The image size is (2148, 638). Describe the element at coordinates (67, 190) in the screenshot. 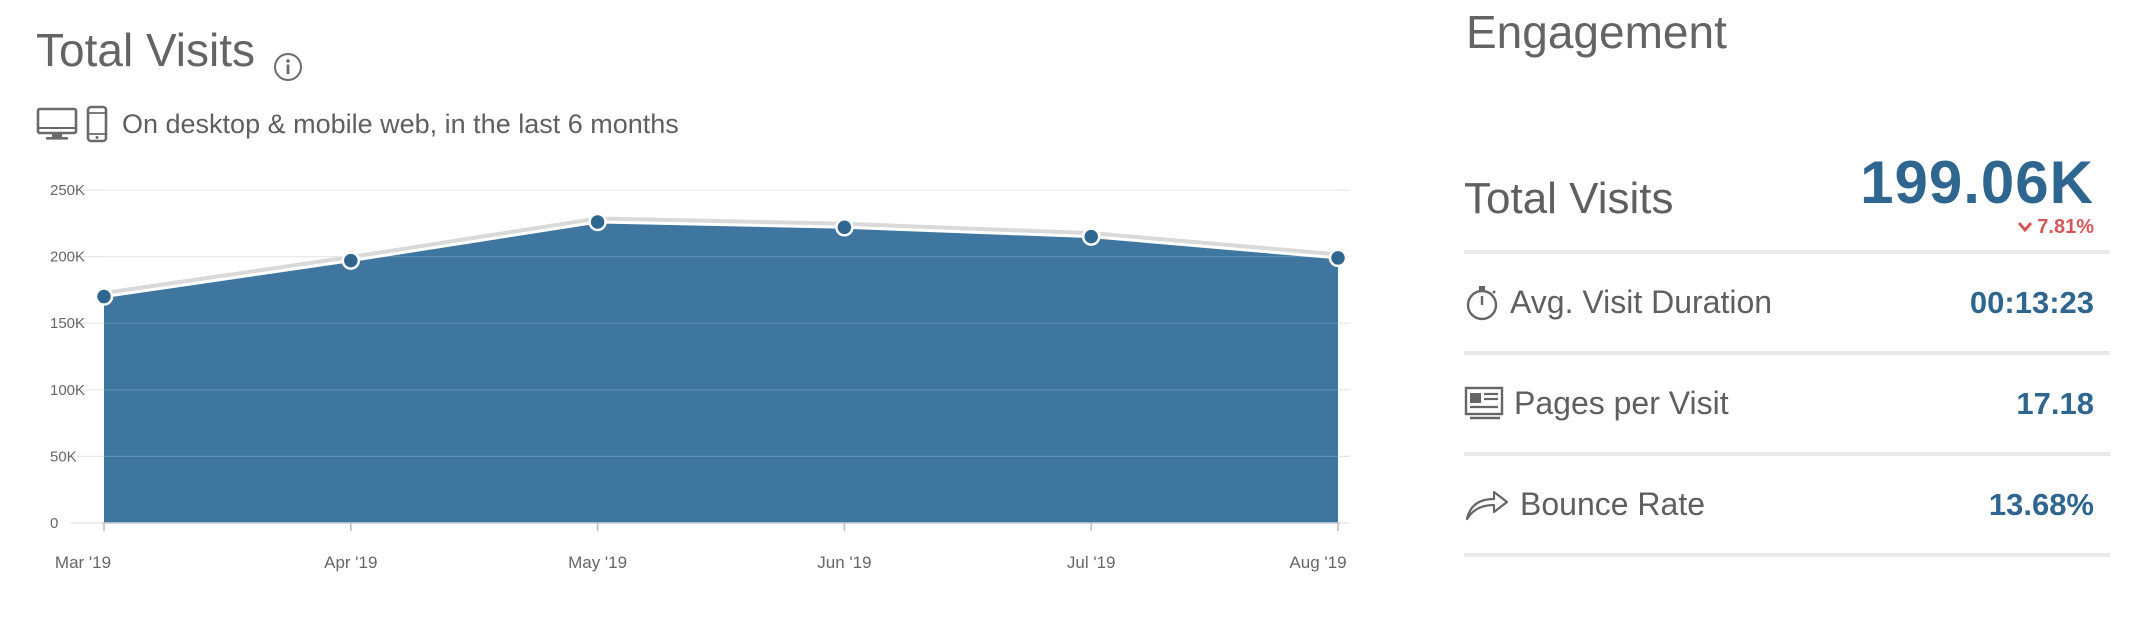

I see `y-tick-label: 250K` at that location.